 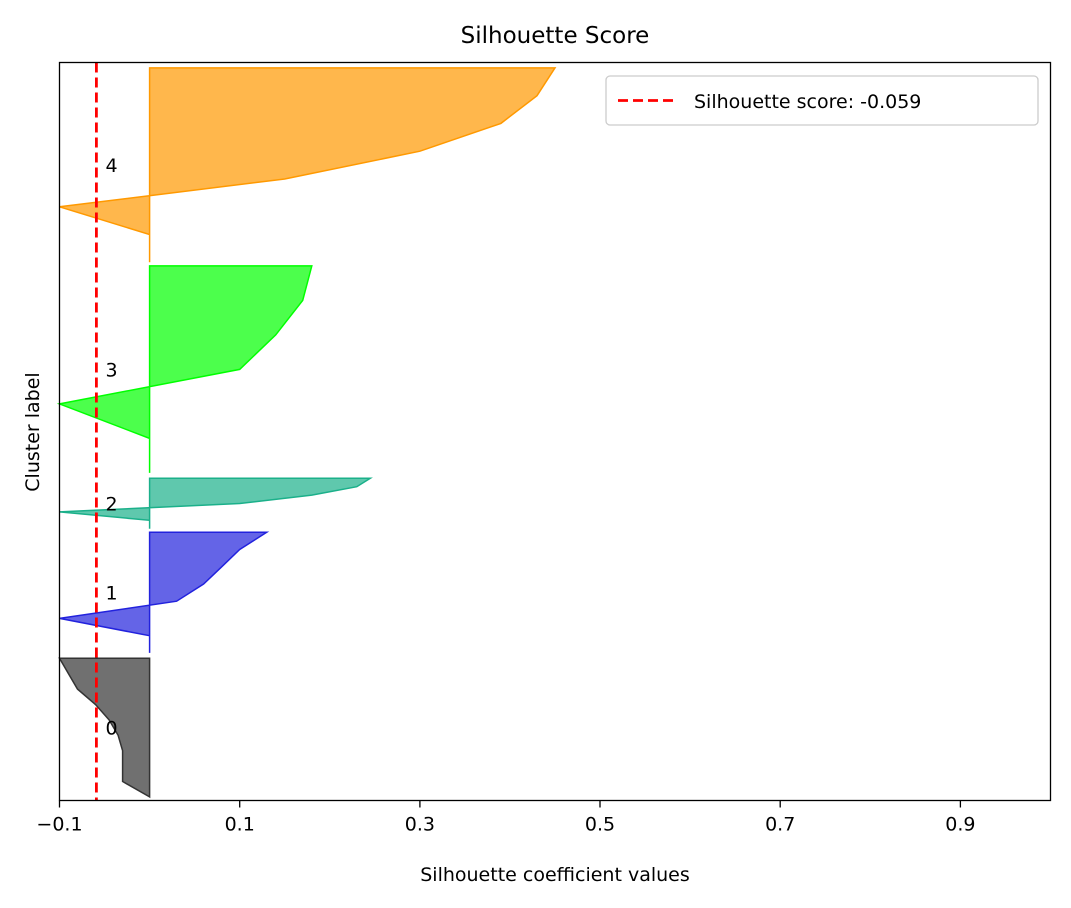 What do you see at coordinates (807, 102) in the screenshot?
I see `legend-entry-silhouette-score: Silhouette score: -0.059` at bounding box center [807, 102].